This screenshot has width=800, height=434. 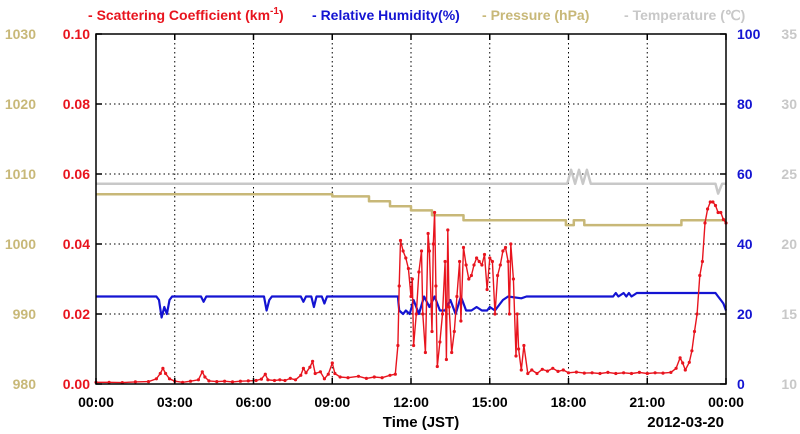 I want to click on legend-label: Relative Humidity(%), so click(x=390, y=15).